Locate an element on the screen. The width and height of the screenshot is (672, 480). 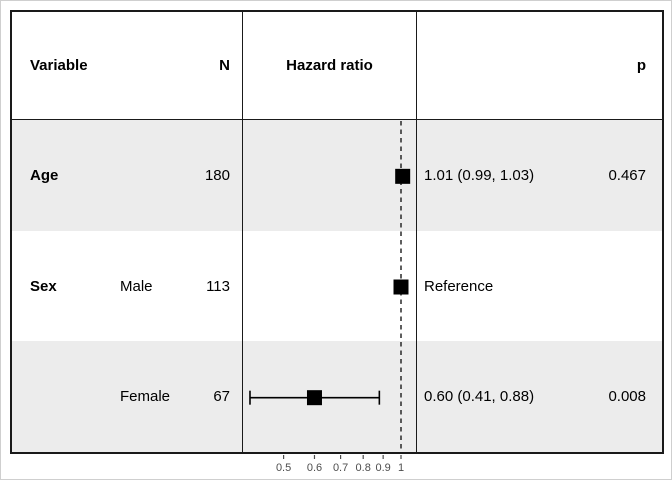
row-cell-values: Reference is located at coordinates (539, 286).